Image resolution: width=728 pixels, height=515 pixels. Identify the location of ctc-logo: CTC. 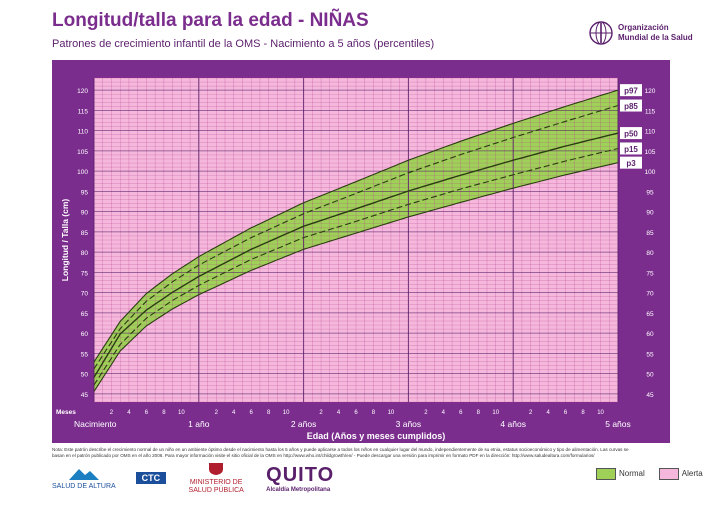
(151, 478).